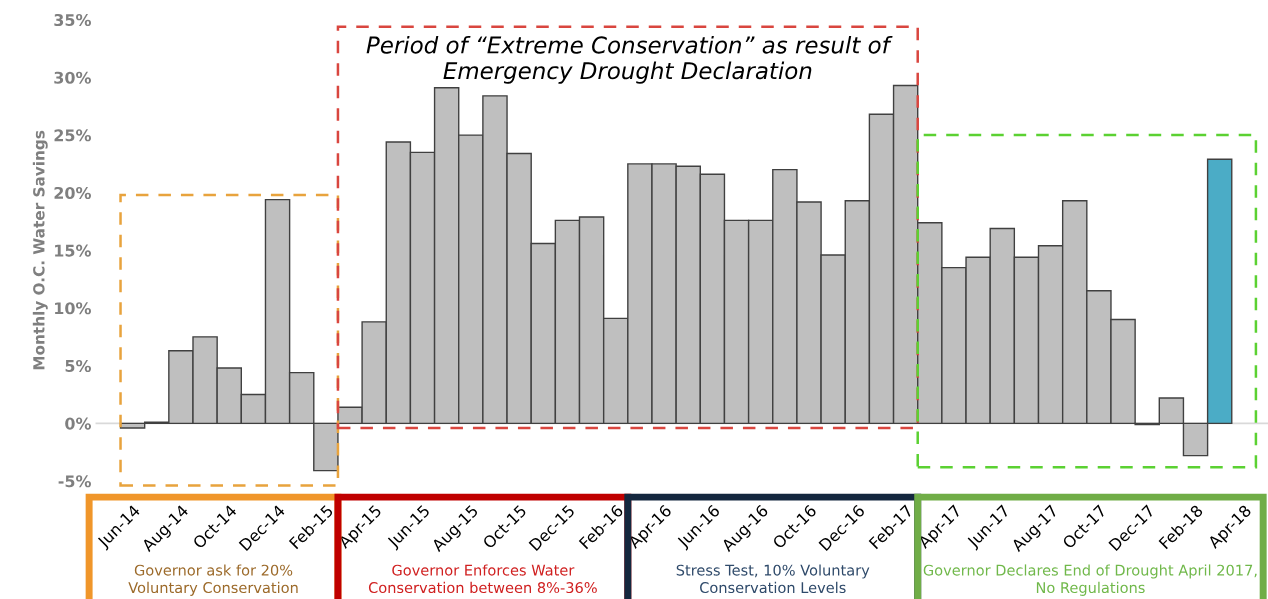 The width and height of the screenshot is (1268, 599). I want to click on text: Governor ask for 20% Voluntary Conservation, so click(213, 580).